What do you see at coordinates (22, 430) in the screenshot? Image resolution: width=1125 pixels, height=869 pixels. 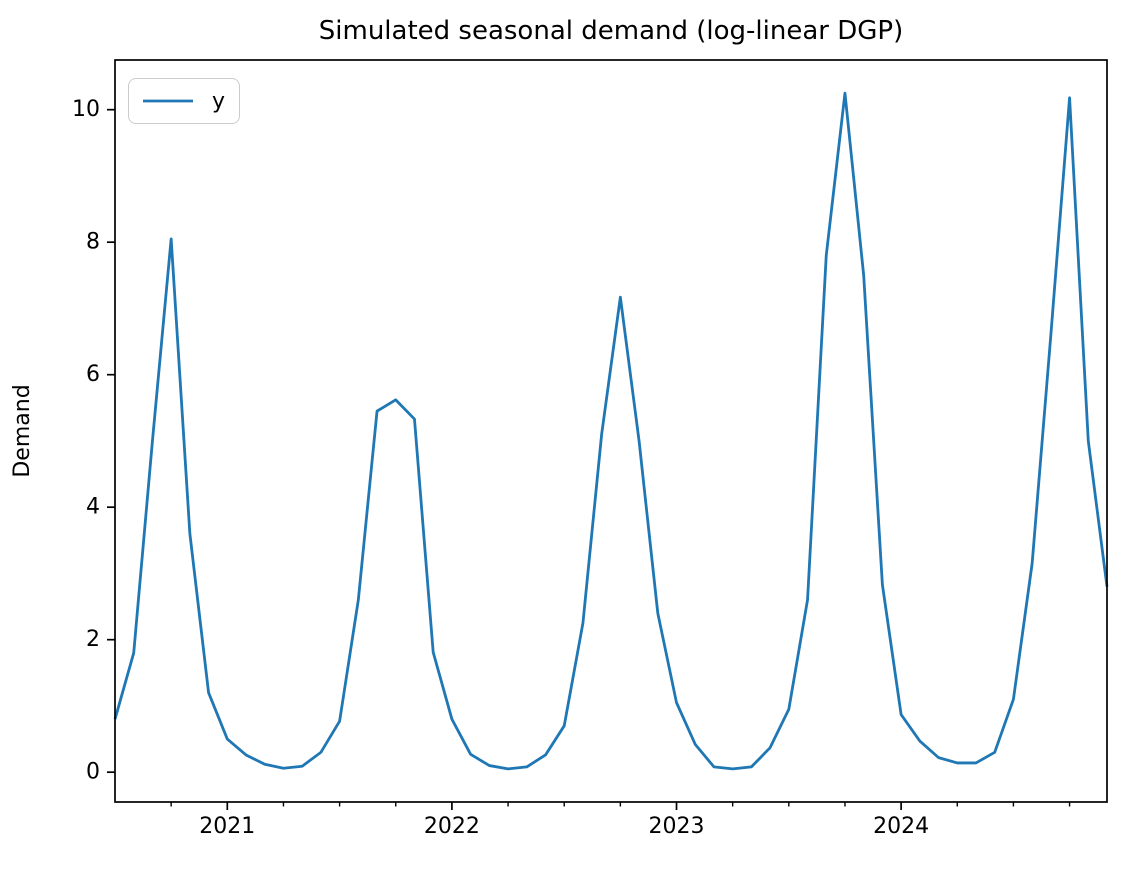 I see `y-axis-label: Demand` at bounding box center [22, 430].